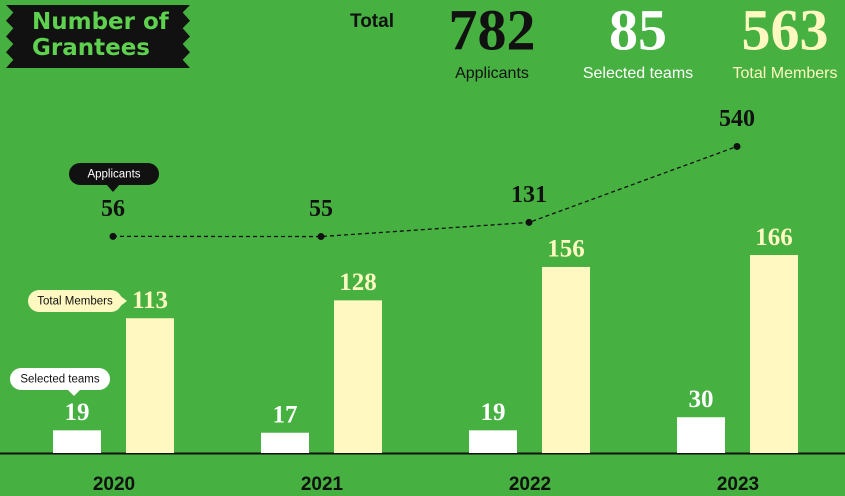 This screenshot has width=845, height=496. I want to click on summary-caption: Total Members, so click(785, 73).